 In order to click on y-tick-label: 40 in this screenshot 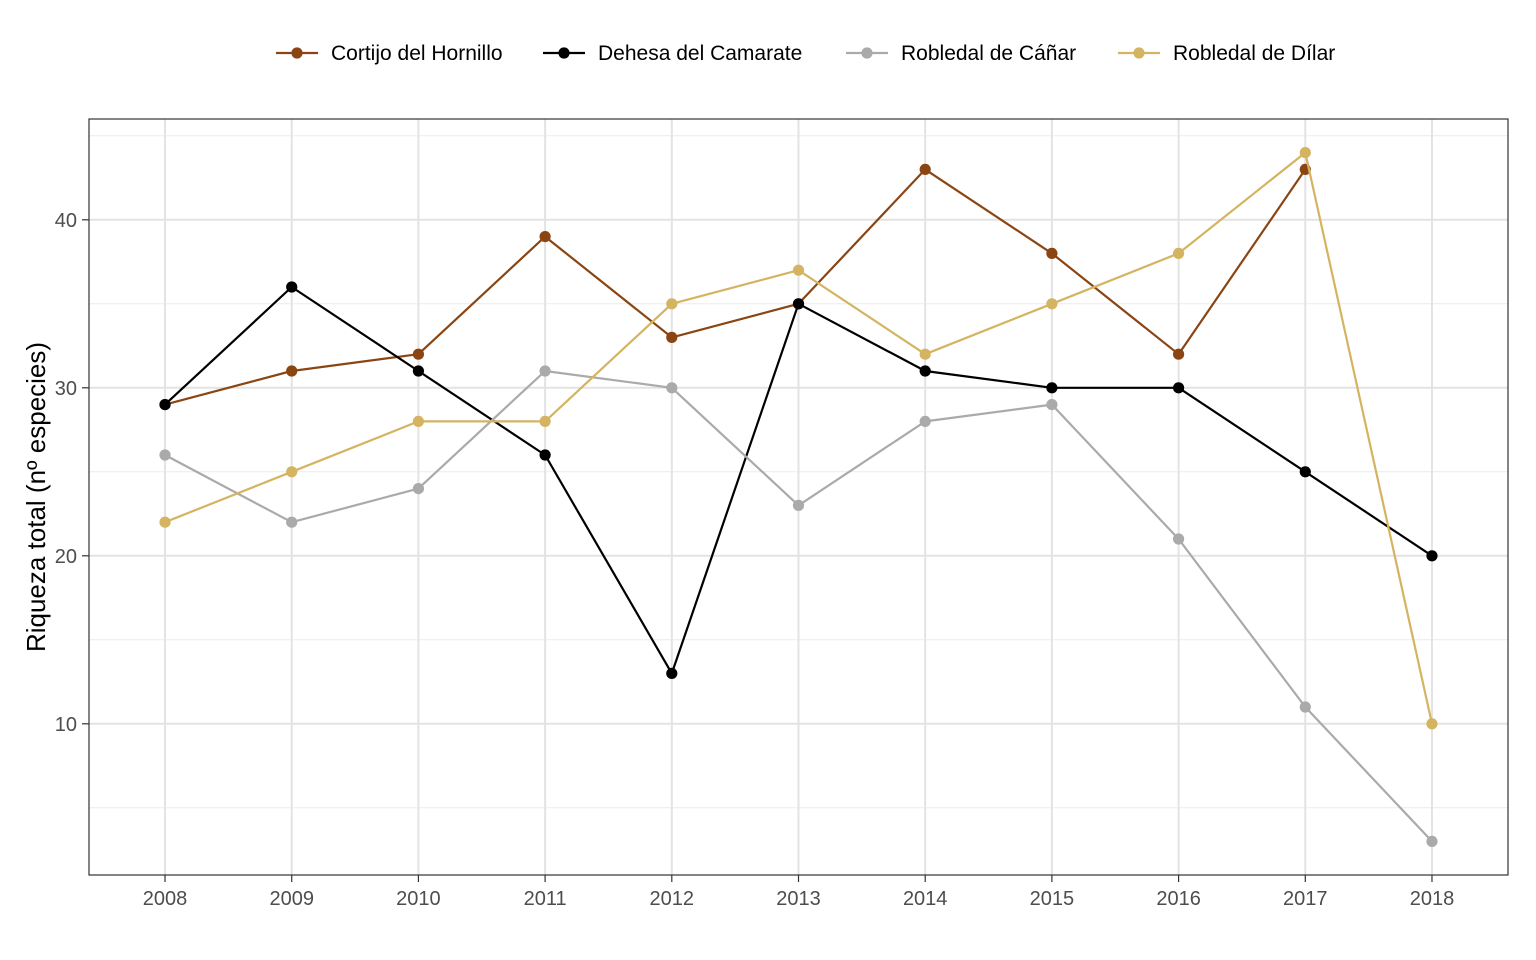, I will do `click(66, 221)`.